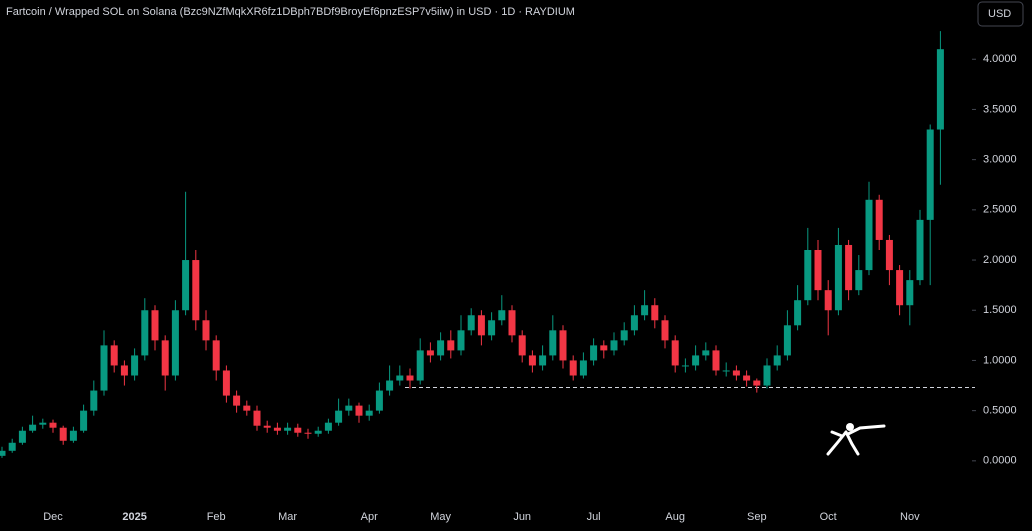  What do you see at coordinates (522, 517) in the screenshot?
I see `x-tick-label: Jun` at bounding box center [522, 517].